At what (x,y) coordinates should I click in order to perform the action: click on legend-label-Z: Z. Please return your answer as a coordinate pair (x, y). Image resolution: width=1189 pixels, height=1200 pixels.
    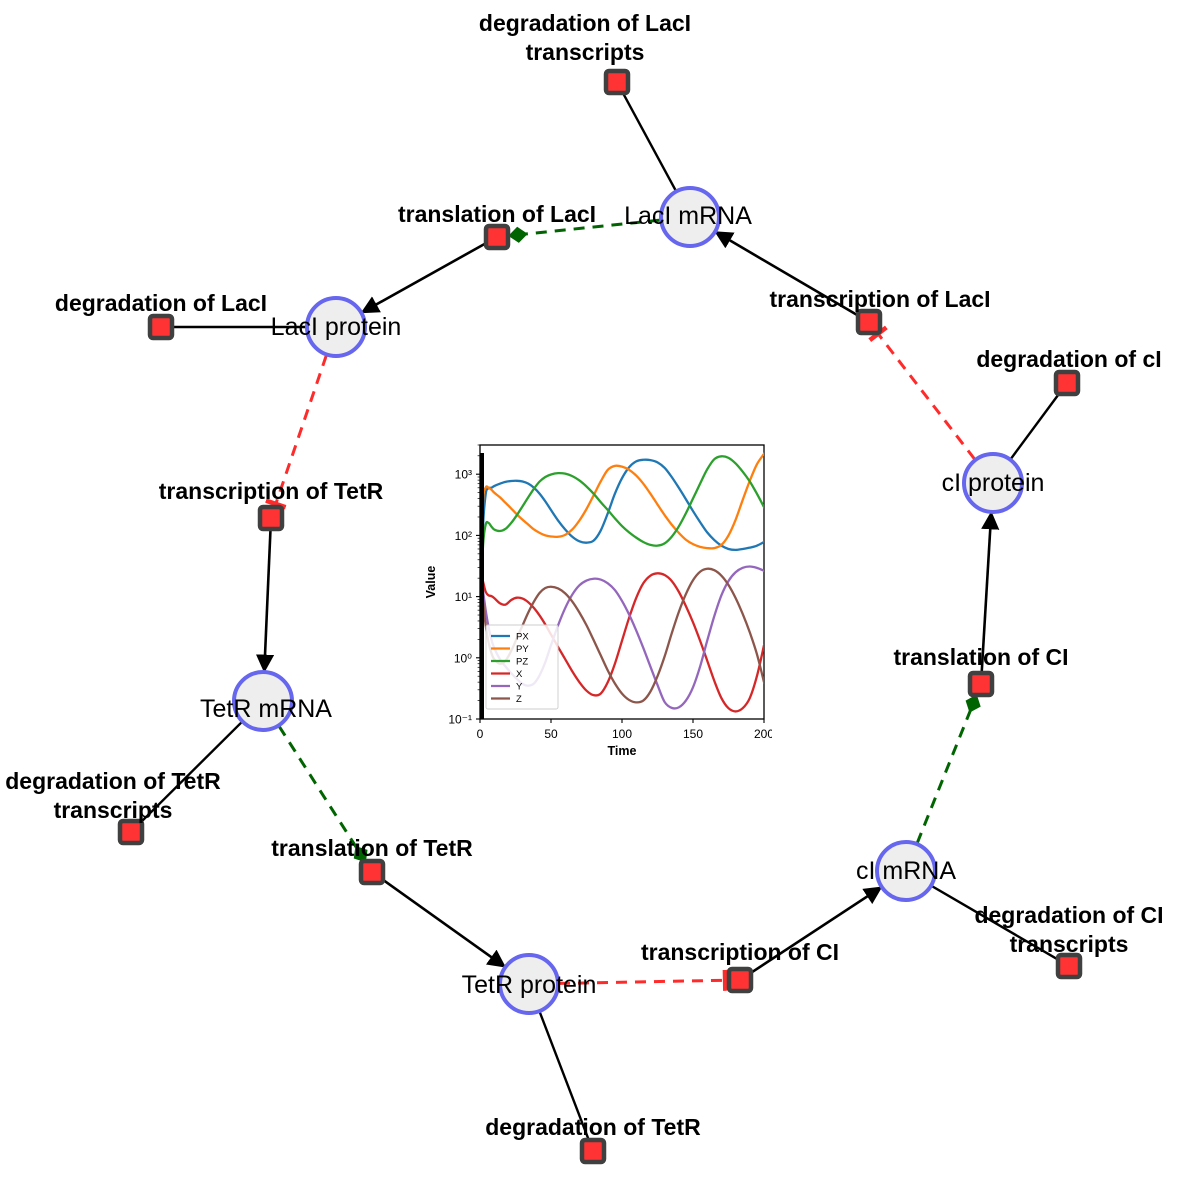
    Looking at the image, I should click on (519, 699).